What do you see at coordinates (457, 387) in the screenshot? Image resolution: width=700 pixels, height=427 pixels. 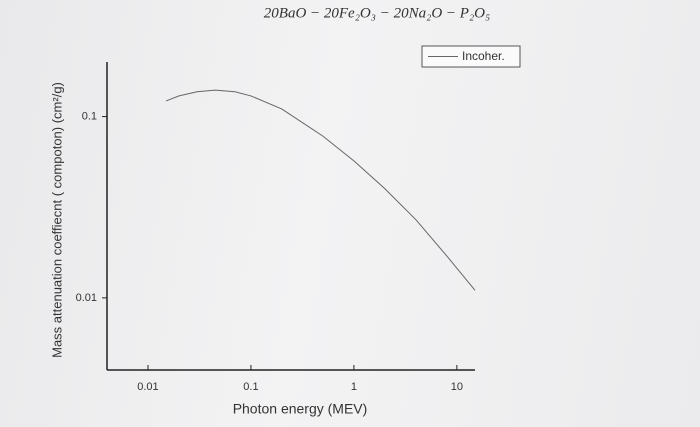 I see `x-tick-label: 10` at bounding box center [457, 387].